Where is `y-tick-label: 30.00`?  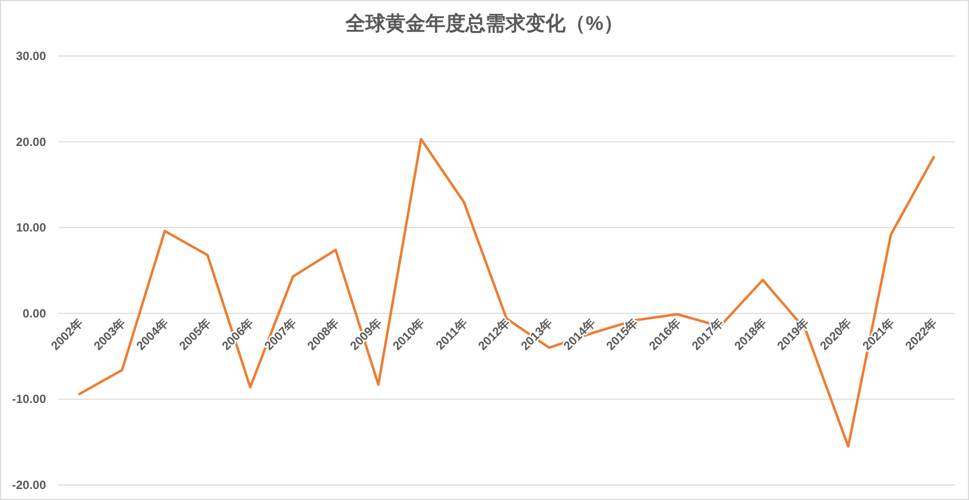
y-tick-label: 30.00 is located at coordinates (31, 56).